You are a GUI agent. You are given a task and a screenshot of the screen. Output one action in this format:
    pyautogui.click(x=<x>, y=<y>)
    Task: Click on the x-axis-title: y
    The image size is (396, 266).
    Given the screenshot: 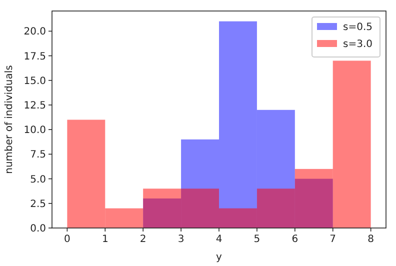 What is the action you would take?
    pyautogui.click(x=219, y=257)
    